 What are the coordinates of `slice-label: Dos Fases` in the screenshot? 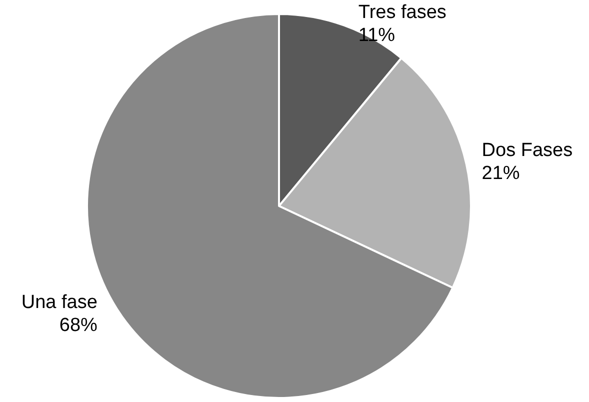 It's located at (527, 150).